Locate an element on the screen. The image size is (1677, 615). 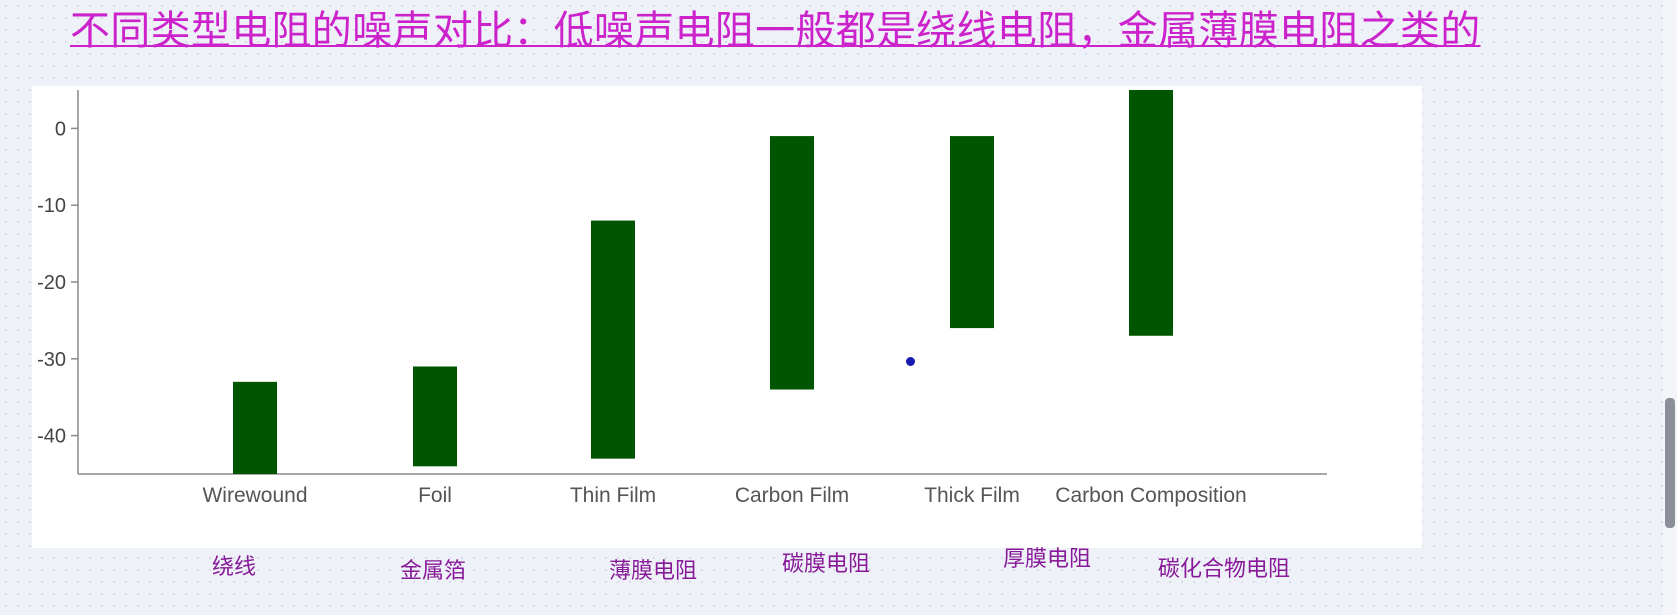
y-tick-label: -20 is located at coordinates (51, 283).